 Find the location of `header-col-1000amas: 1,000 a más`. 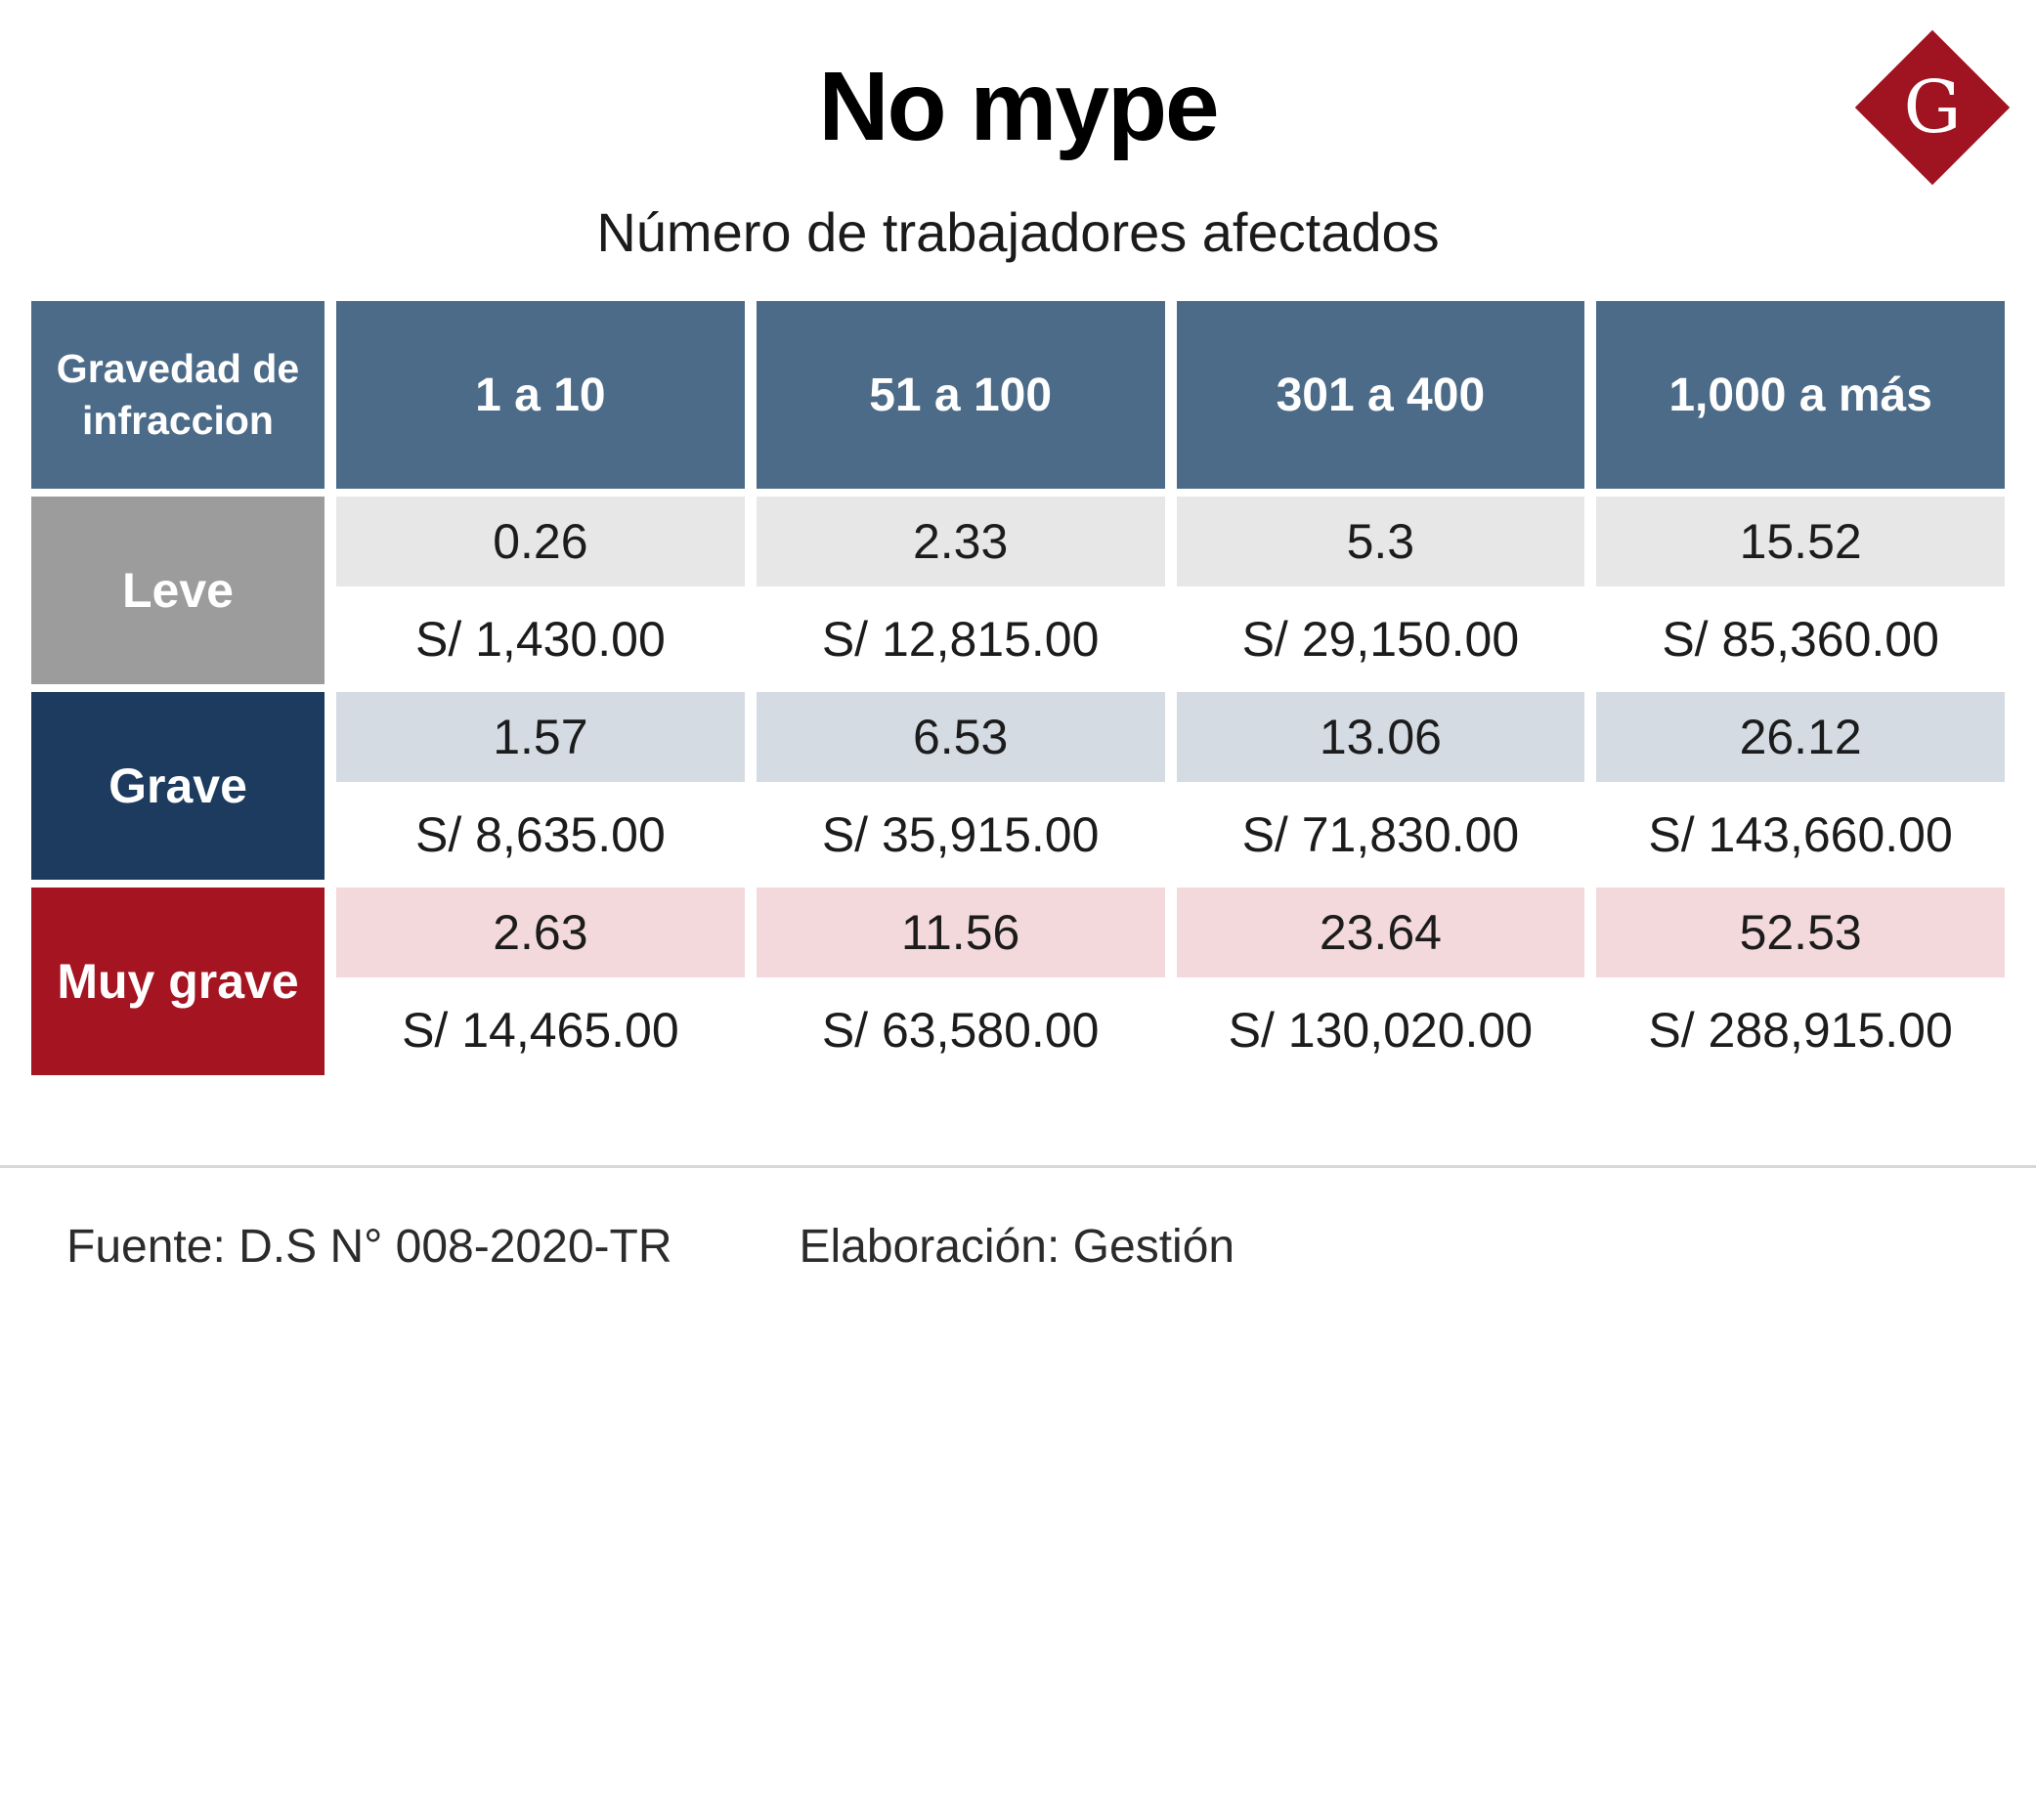

header-col-1000amas: 1,000 a más is located at coordinates (1800, 395).